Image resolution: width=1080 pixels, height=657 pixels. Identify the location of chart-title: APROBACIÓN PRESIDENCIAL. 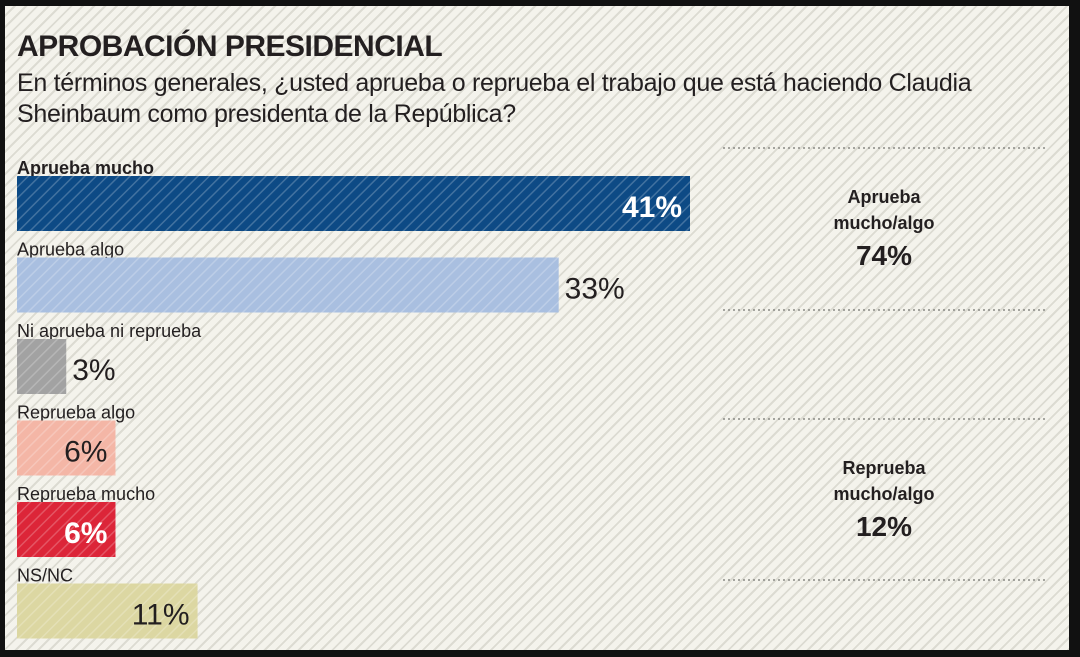
(230, 46).